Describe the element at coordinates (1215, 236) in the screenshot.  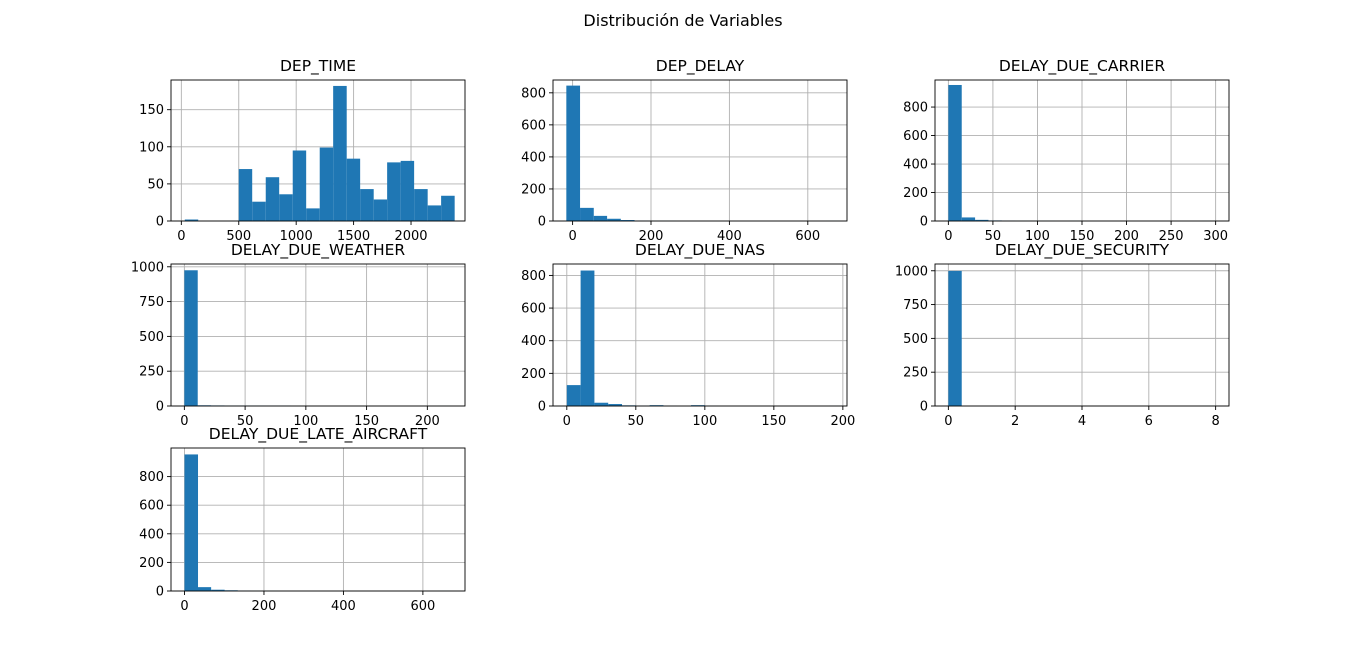
I see `x-tick-label: 300` at that location.